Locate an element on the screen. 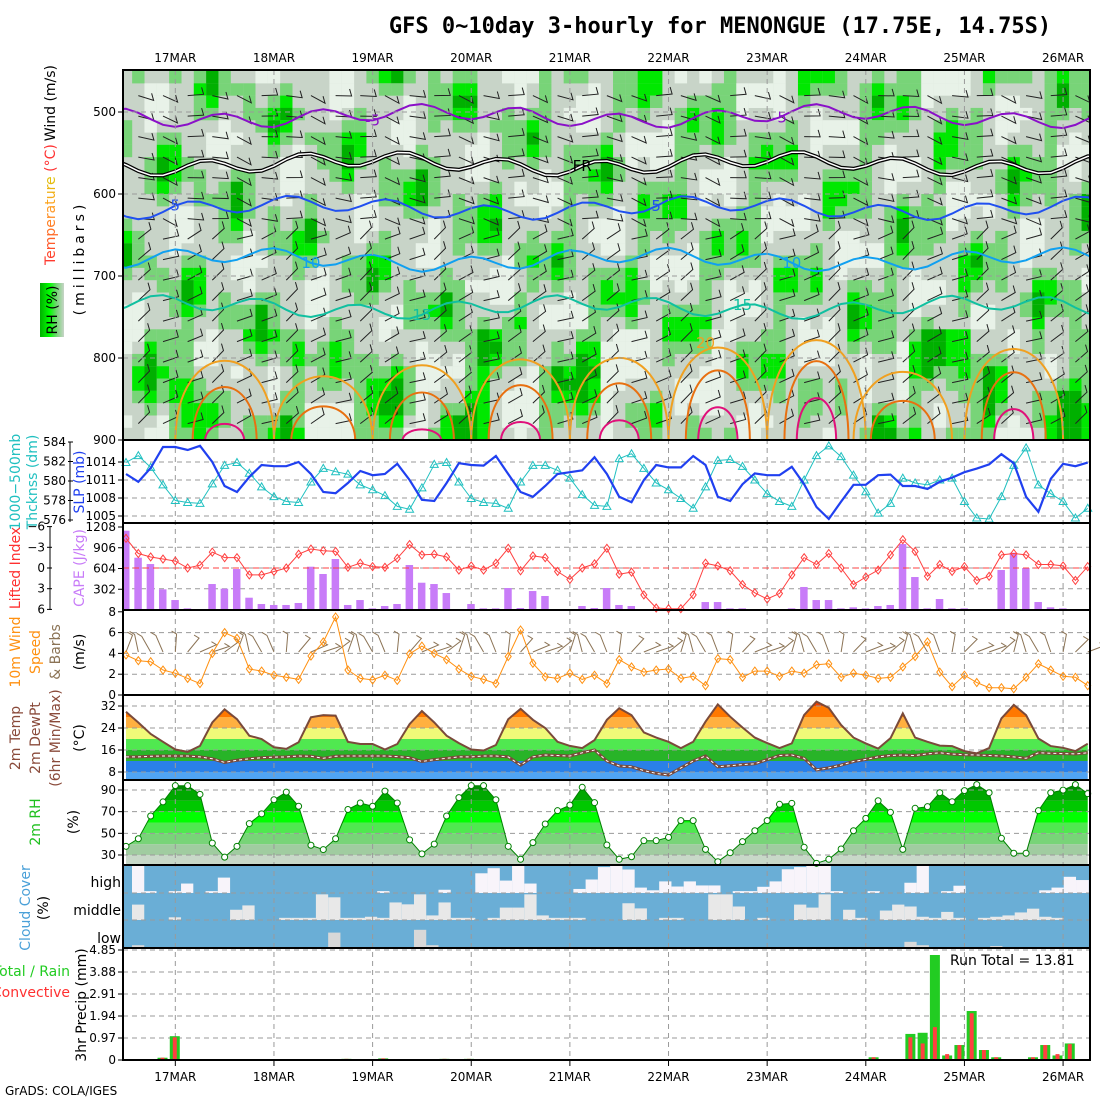 Image resolution: width=1100 pixels, height=1100 pixels. date-label-top: 20MAR is located at coordinates (471, 58).